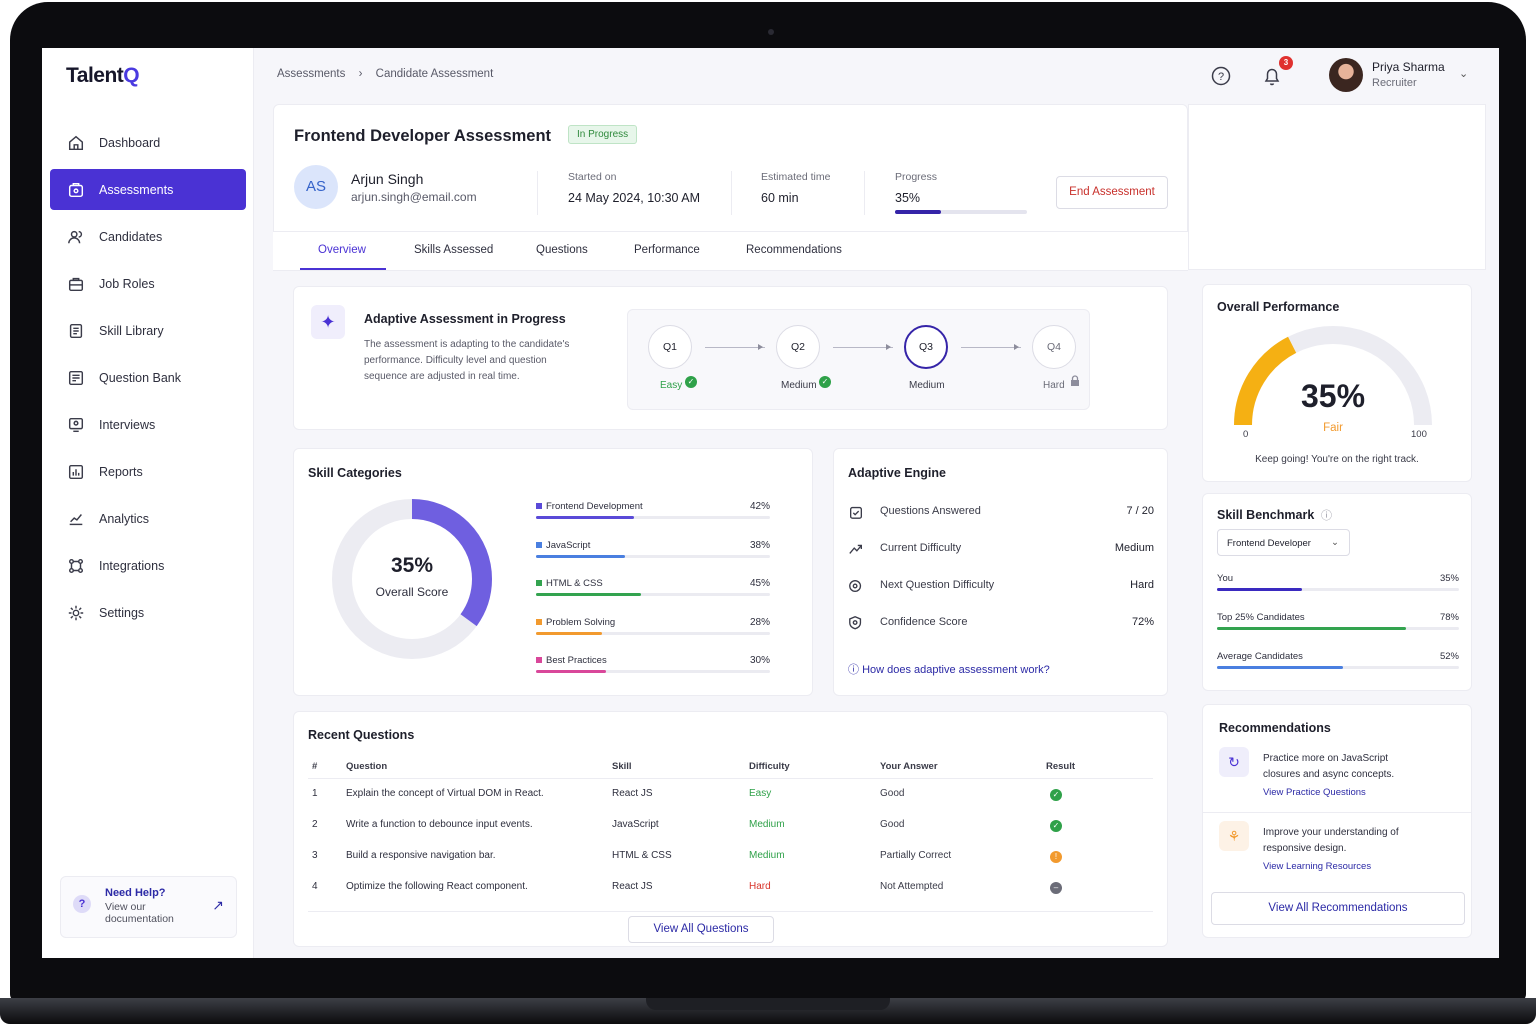 The height and width of the screenshot is (1024, 1536). What do you see at coordinates (1419, 434) in the screenshot?
I see `gauge-max: 100` at bounding box center [1419, 434].